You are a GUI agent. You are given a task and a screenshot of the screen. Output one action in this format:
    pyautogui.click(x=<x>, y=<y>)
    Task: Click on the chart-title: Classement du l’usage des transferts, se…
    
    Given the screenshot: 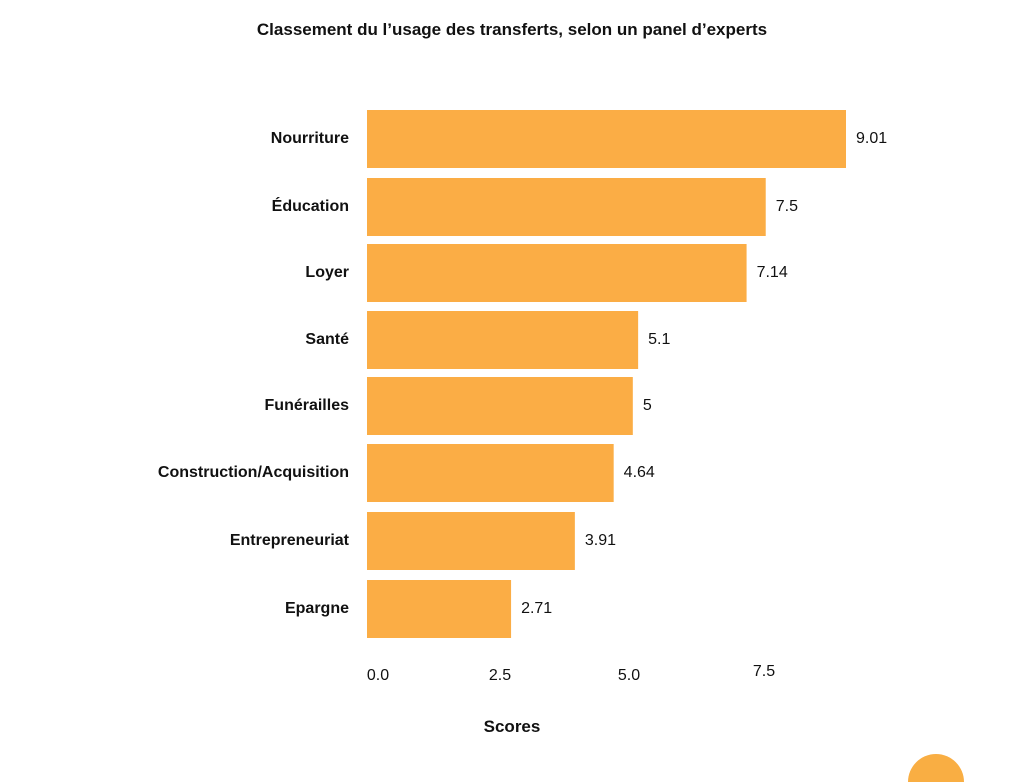 What is the action you would take?
    pyautogui.click(x=512, y=29)
    